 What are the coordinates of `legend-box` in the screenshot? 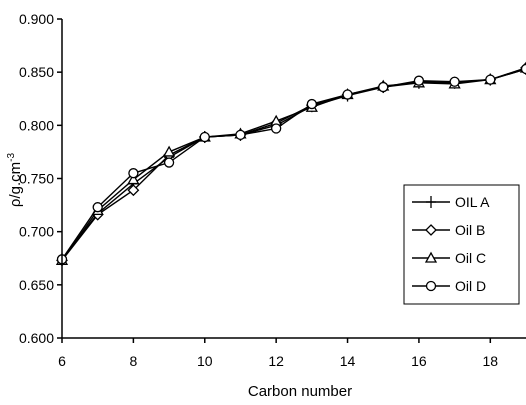 It's located at (461, 244).